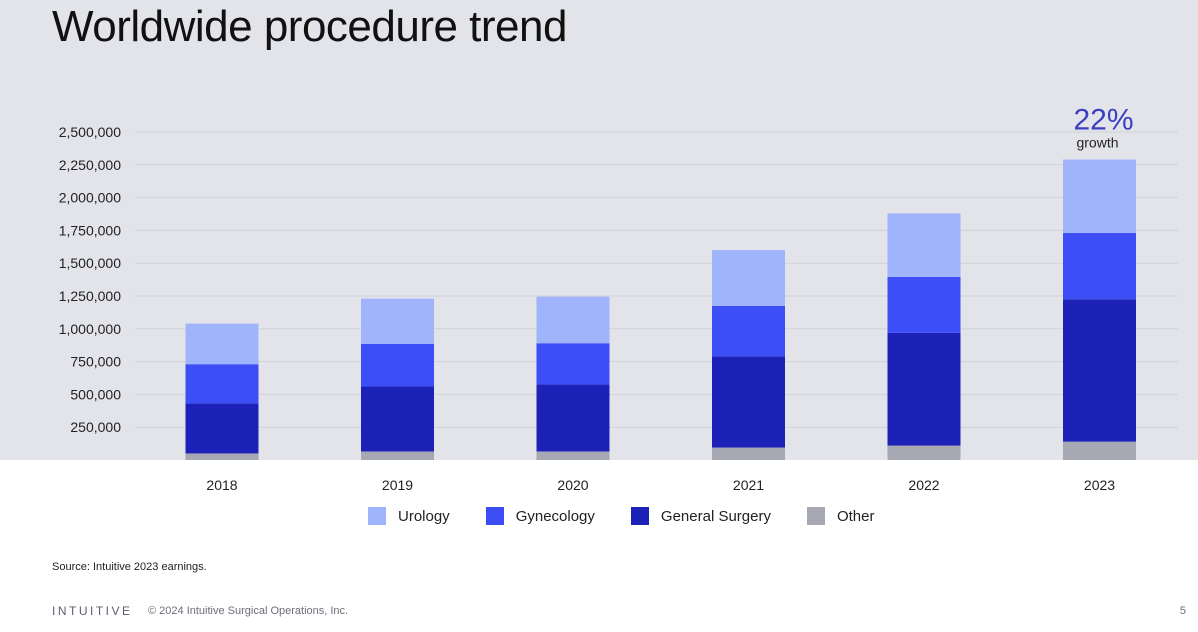 The width and height of the screenshot is (1198, 632). Describe the element at coordinates (748, 402) in the screenshot. I see `bar-segment-general-surgery-2021` at that location.